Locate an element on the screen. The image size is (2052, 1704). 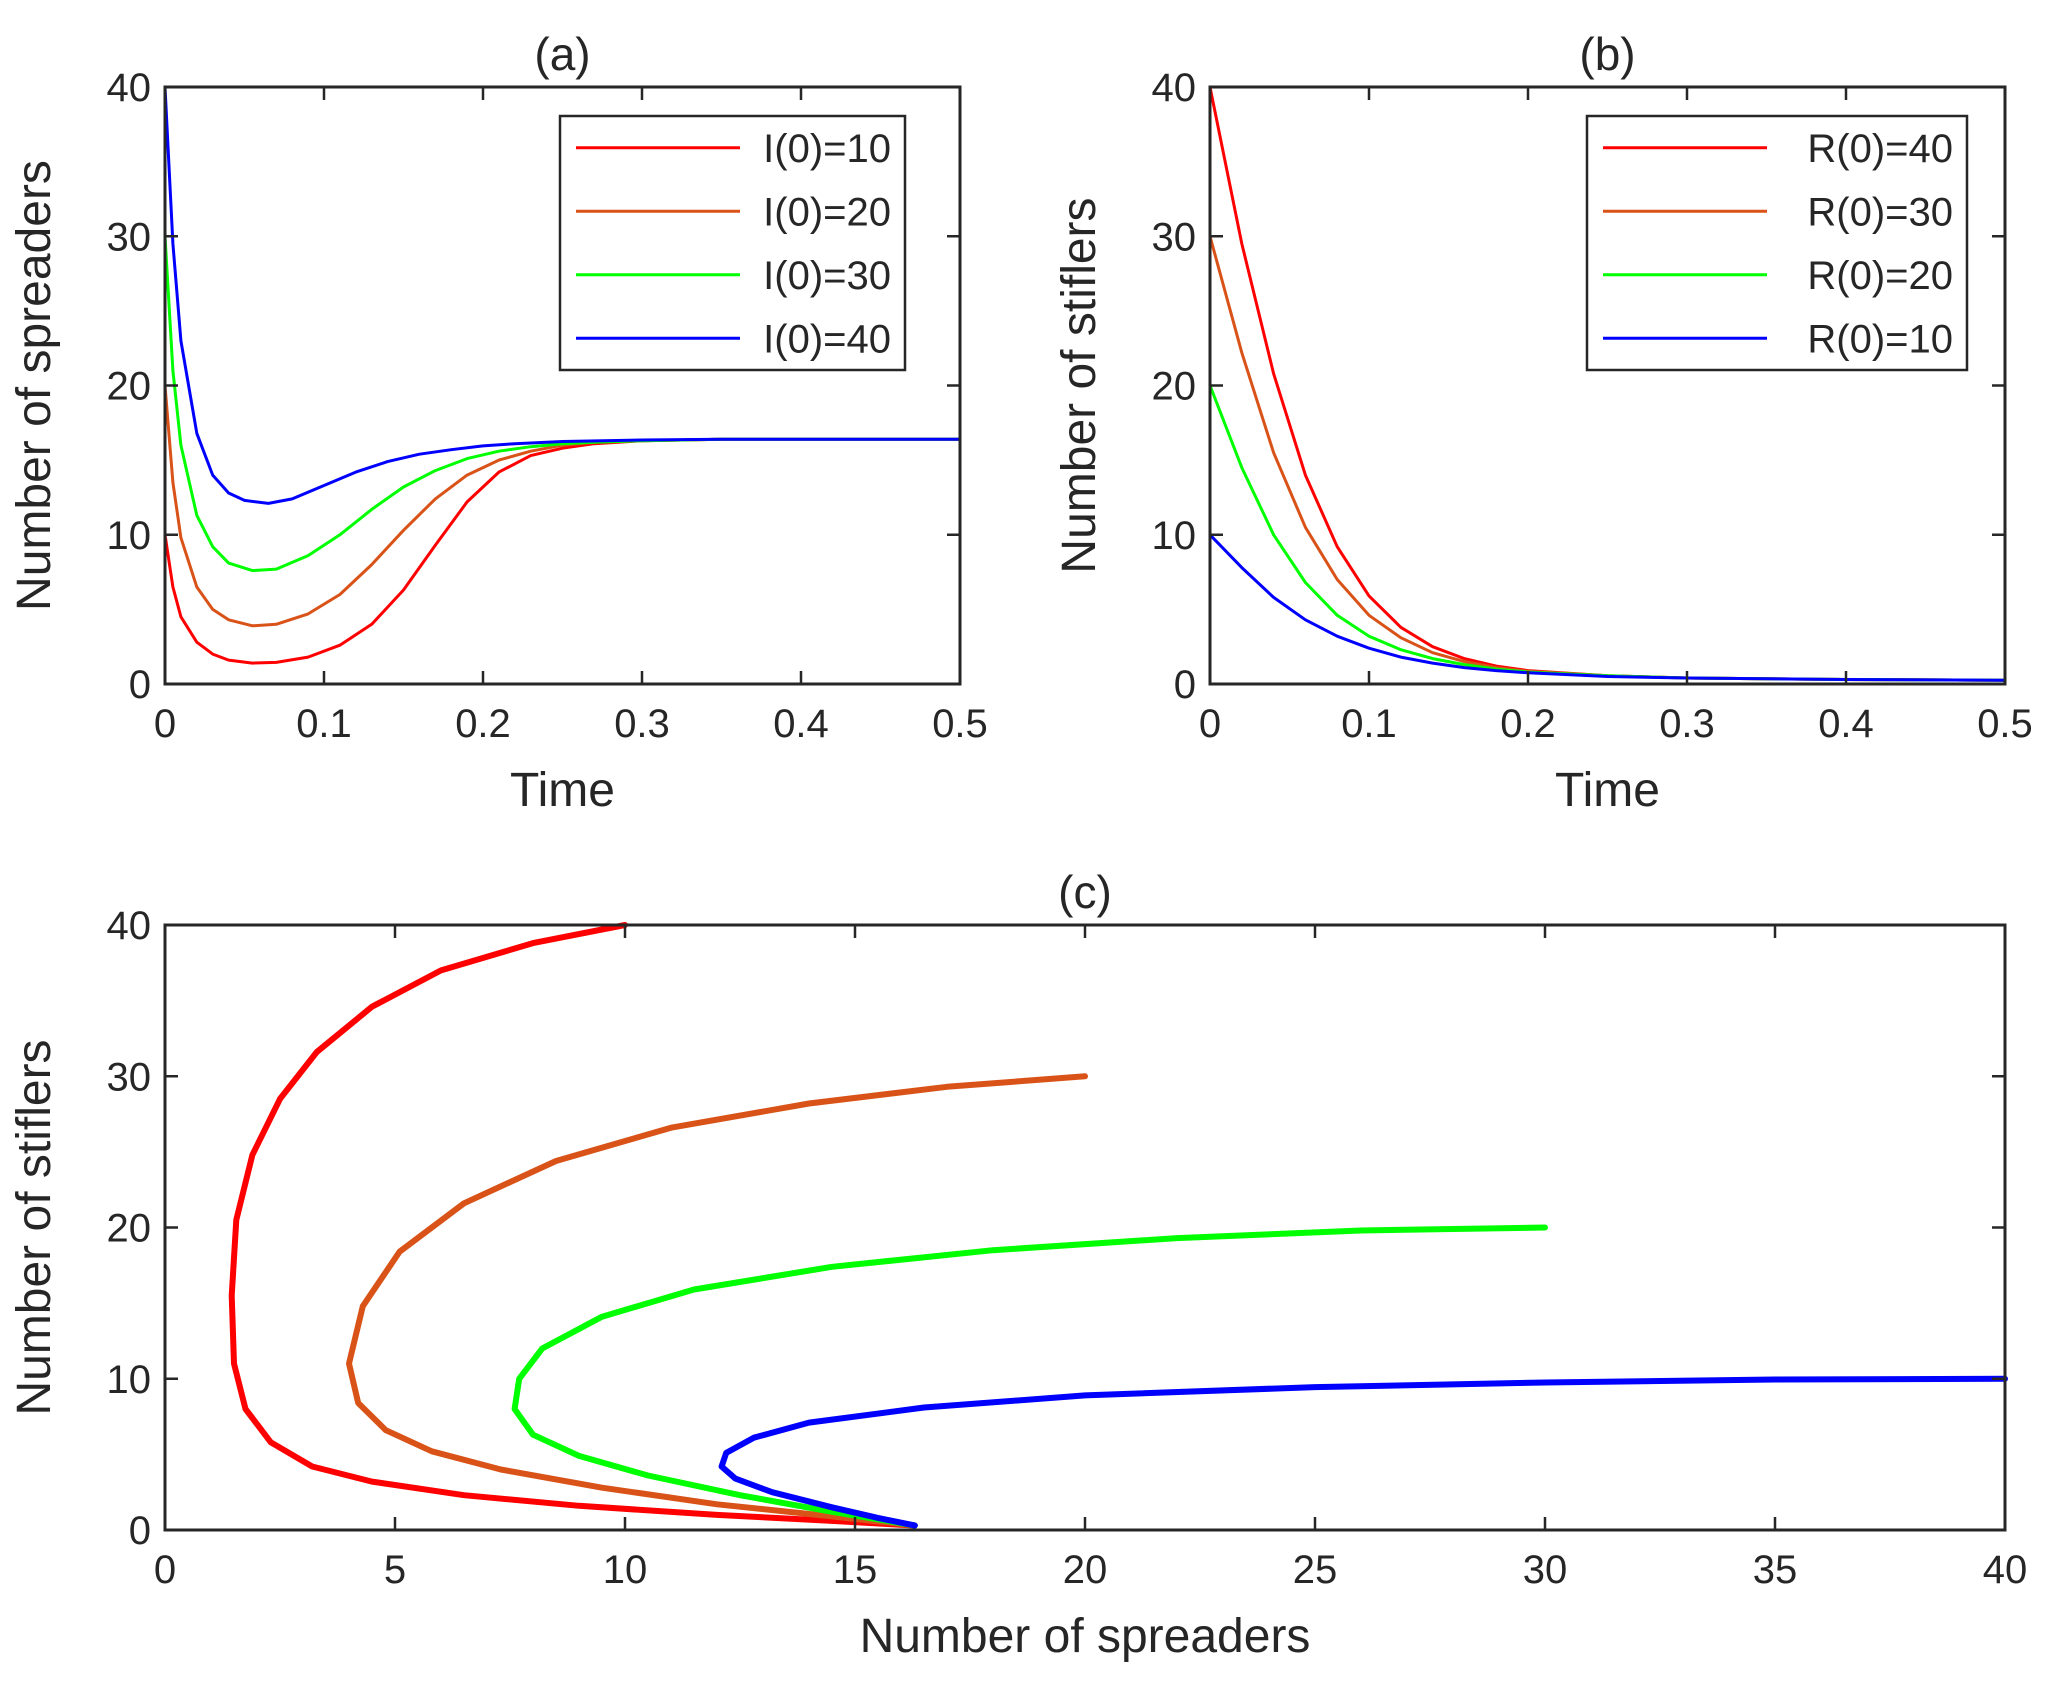
panel-title: (b) is located at coordinates (1607, 54).